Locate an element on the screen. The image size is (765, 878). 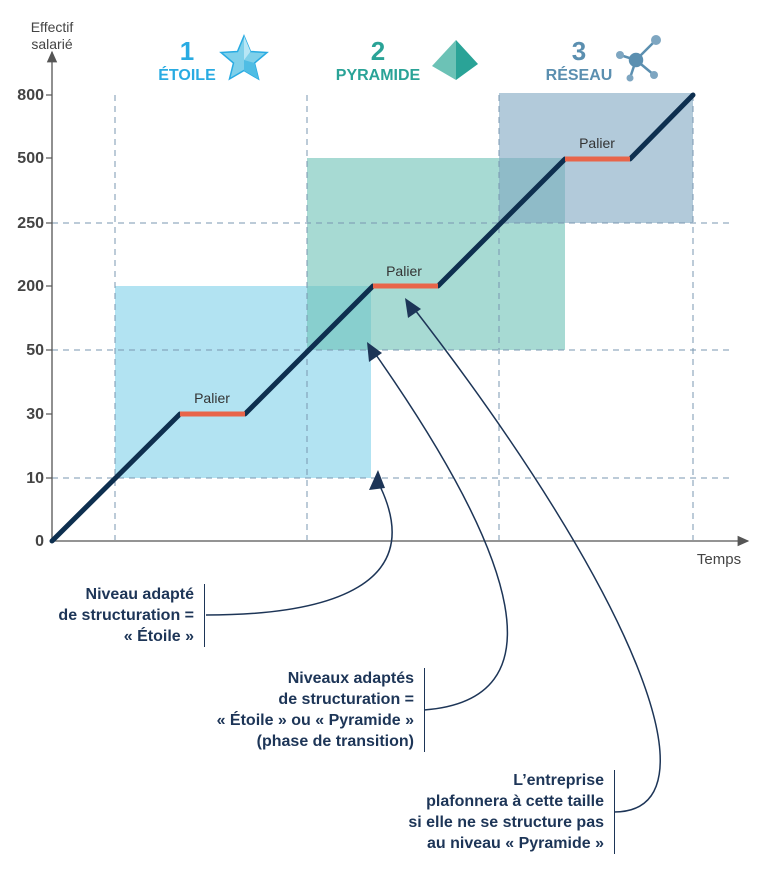
annotation-2-line-3: « Étoile » ou « Pyramide » is located at coordinates (315, 720).